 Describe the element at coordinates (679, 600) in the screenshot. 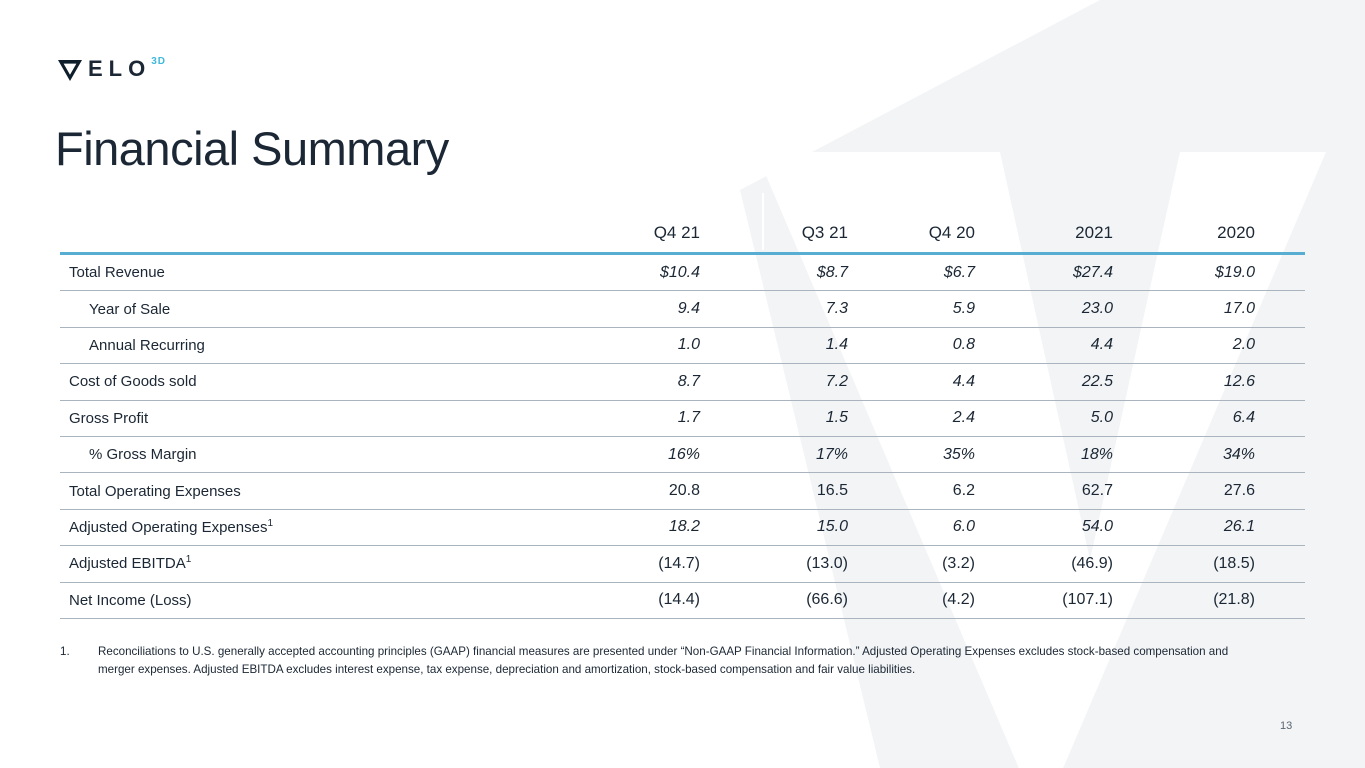

I see `cell-value: (14.4)` at that location.